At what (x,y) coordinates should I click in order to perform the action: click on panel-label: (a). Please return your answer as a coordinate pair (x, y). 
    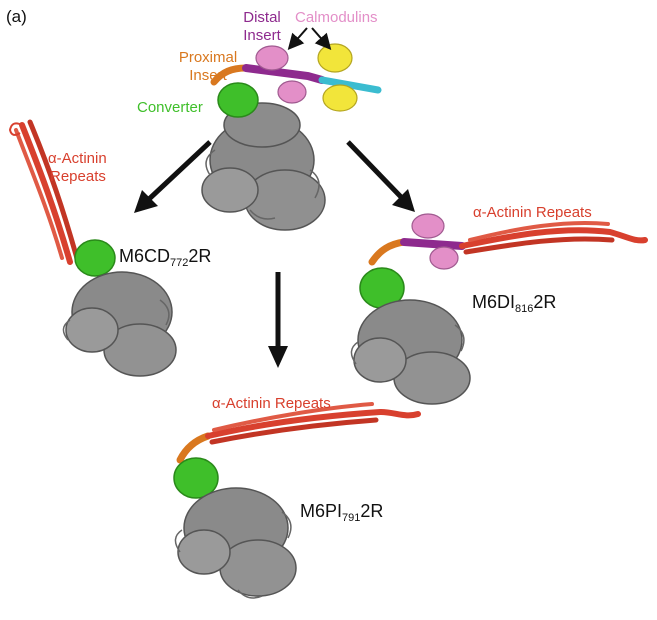
    Looking at the image, I should click on (16, 16).